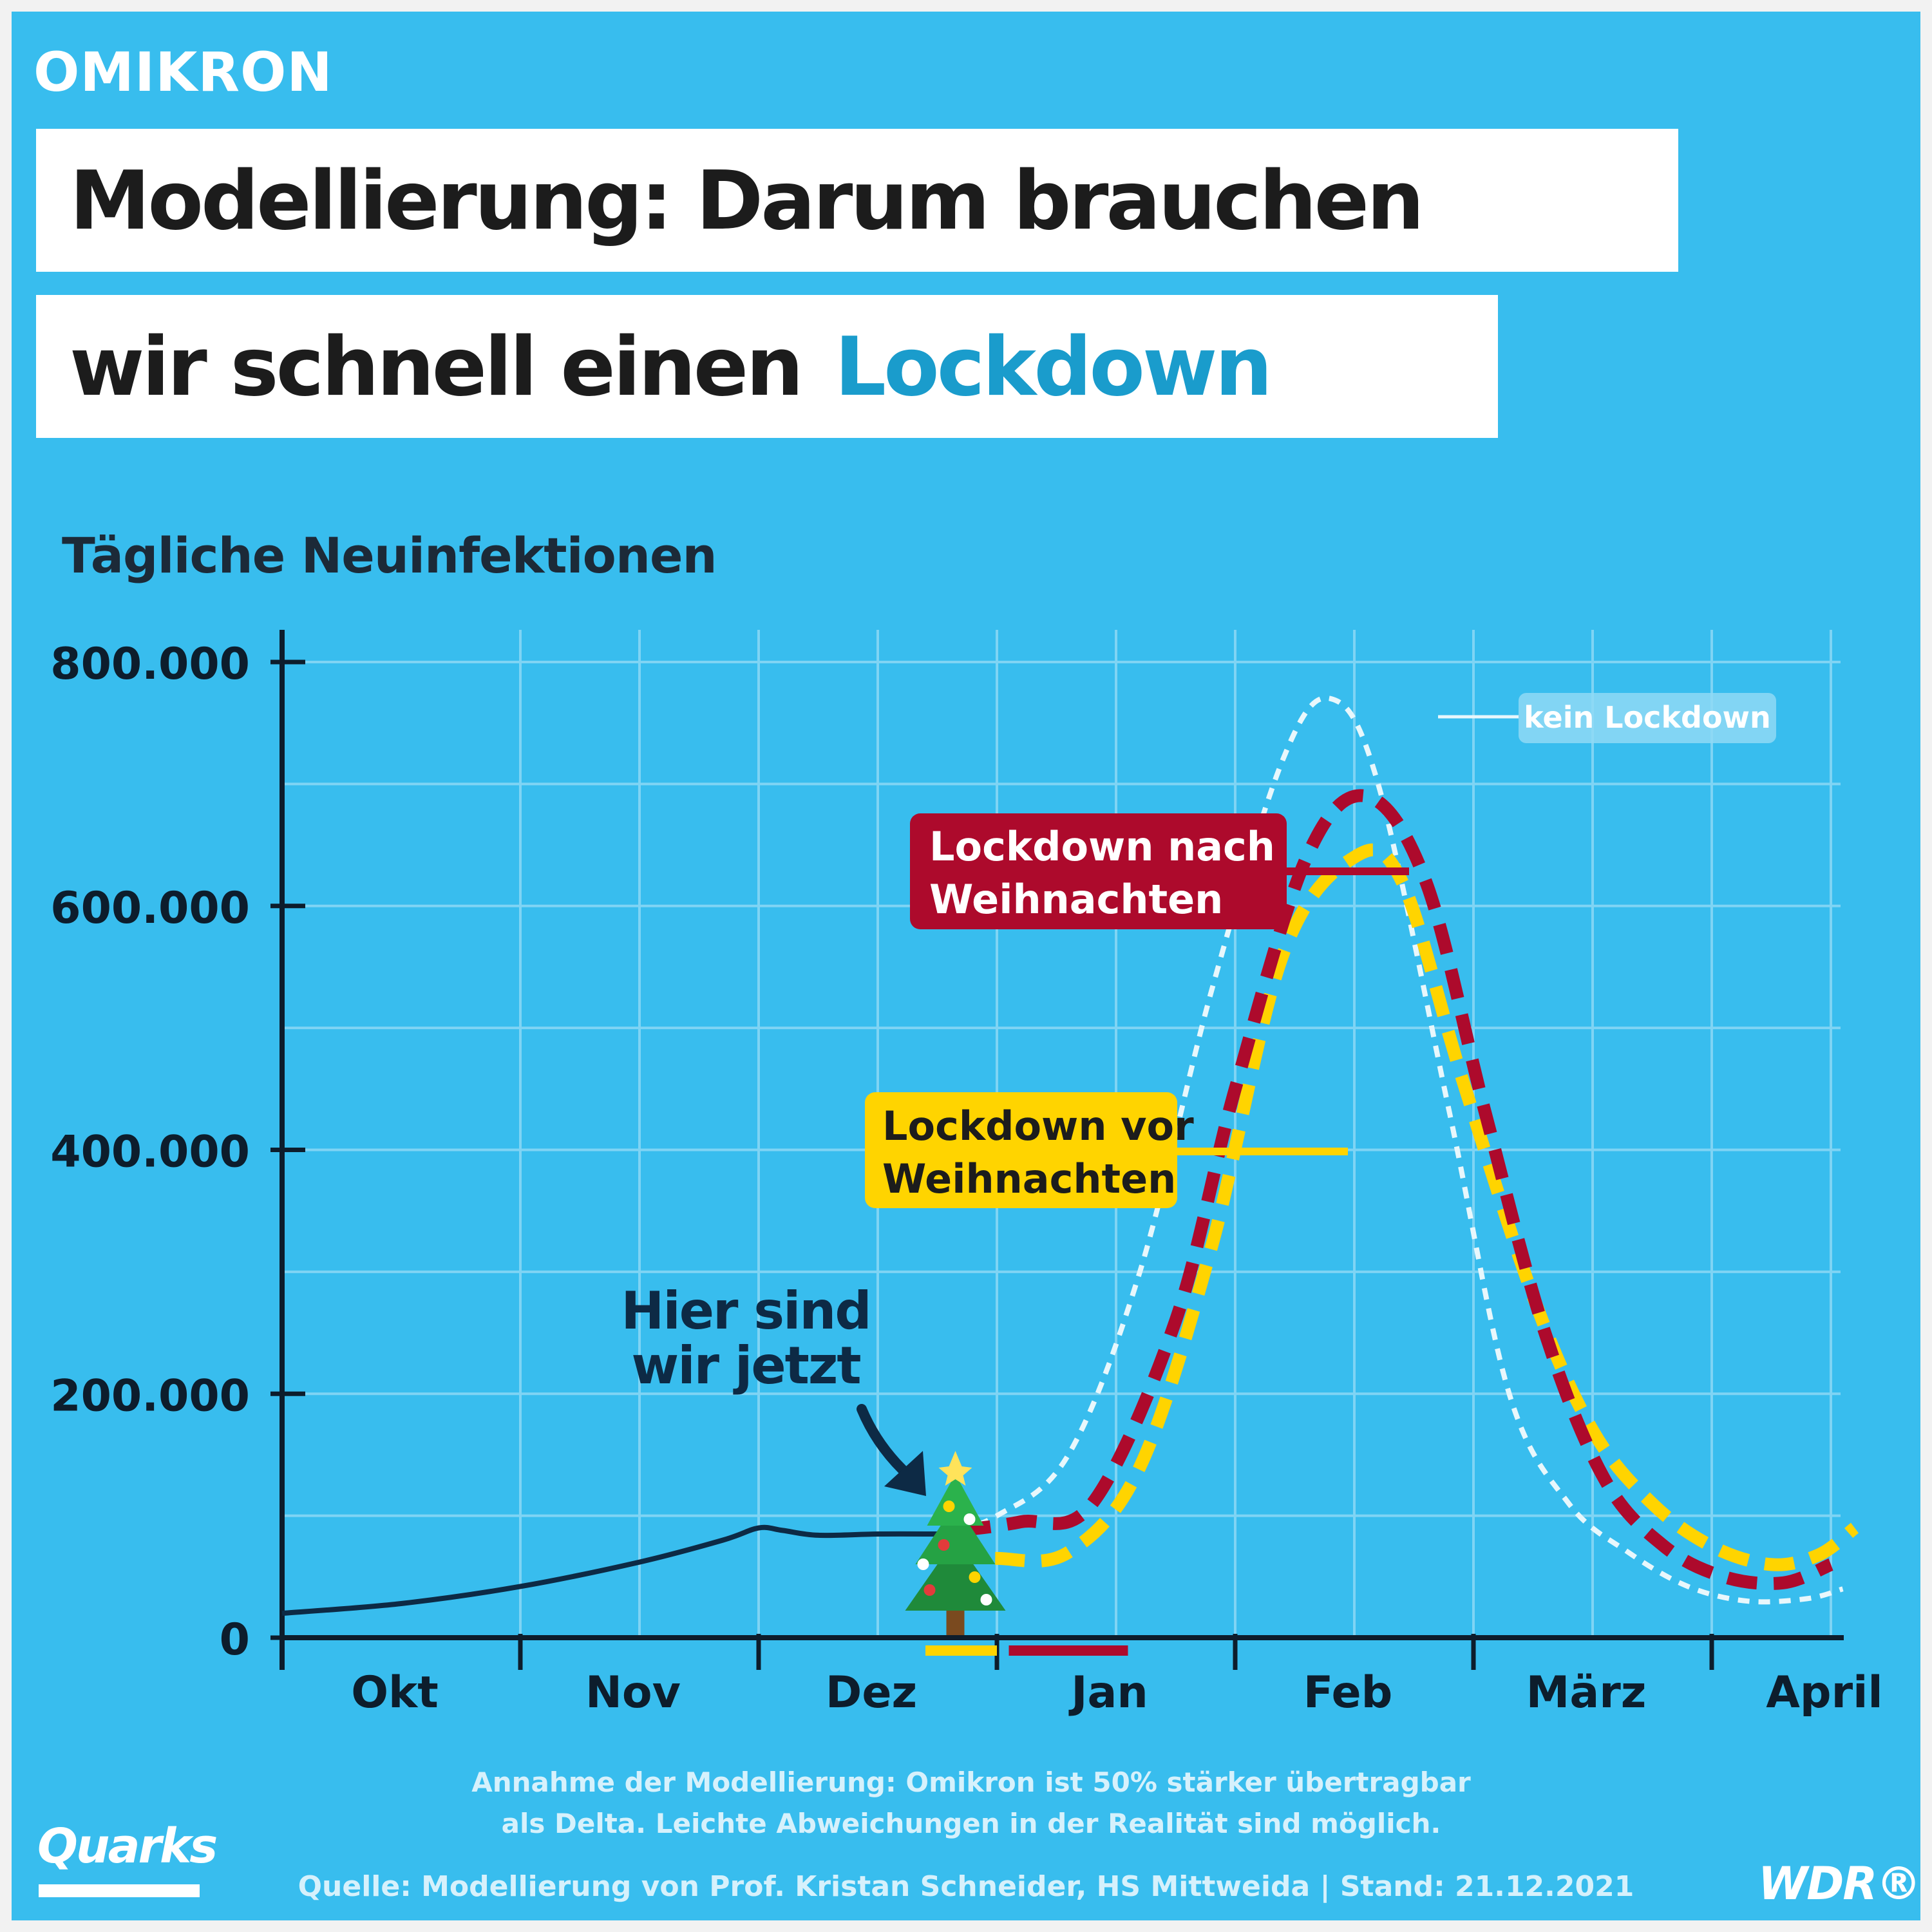 This screenshot has height=1932, width=1932. What do you see at coordinates (1839, 1884) in the screenshot?
I see `wdr-logo: WDR®` at bounding box center [1839, 1884].